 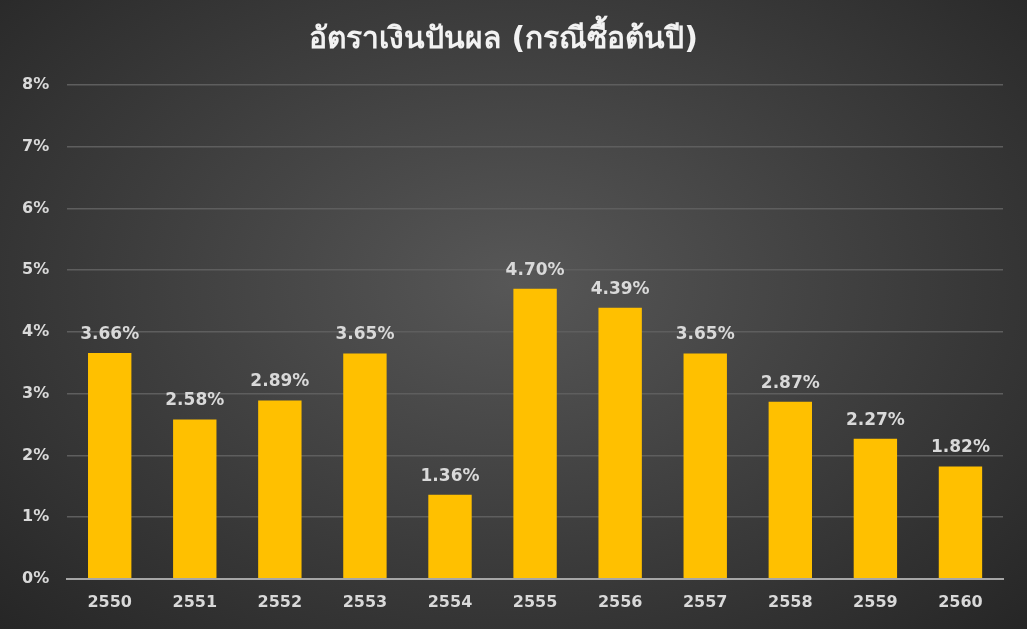 What do you see at coordinates (195, 601) in the screenshot?
I see `x-tick-label: 2551` at bounding box center [195, 601].